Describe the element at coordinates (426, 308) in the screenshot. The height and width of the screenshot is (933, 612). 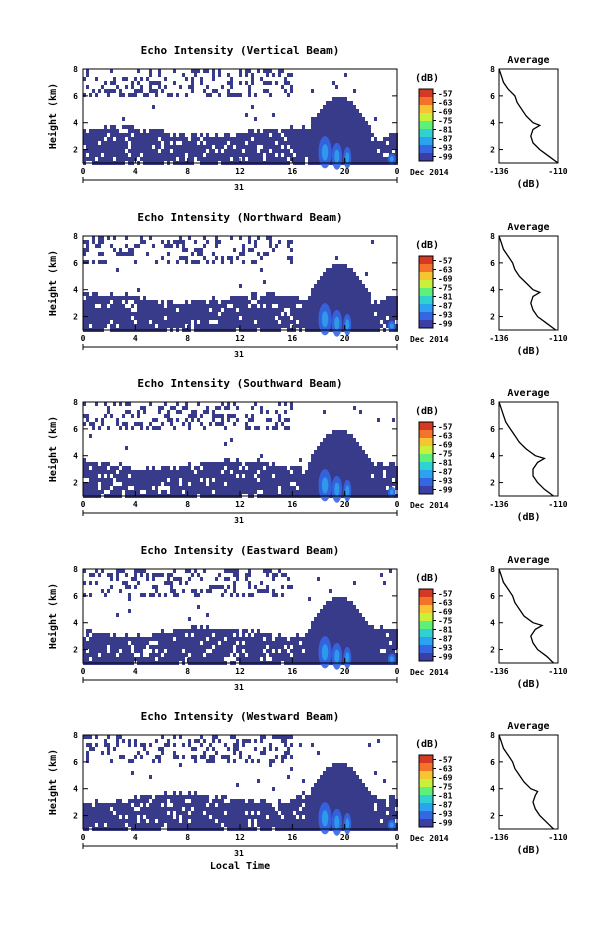
I see `colorbar-swatch` at that location.